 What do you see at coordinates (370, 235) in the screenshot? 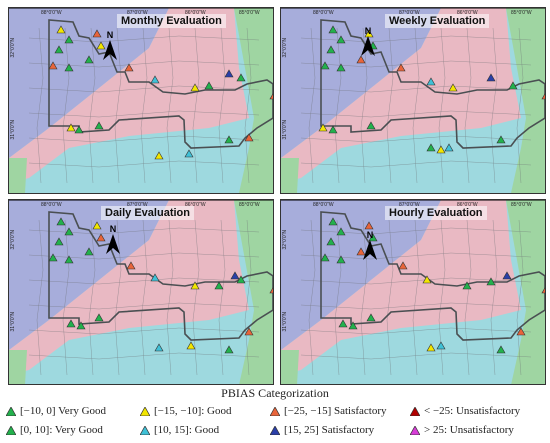
I see `north-label: N` at bounding box center [370, 235].